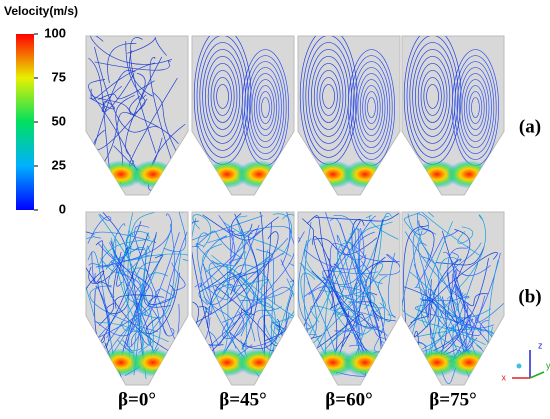 The image size is (550, 419). What do you see at coordinates (540, 345) in the screenshot?
I see `z-label: z` at bounding box center [540, 345].